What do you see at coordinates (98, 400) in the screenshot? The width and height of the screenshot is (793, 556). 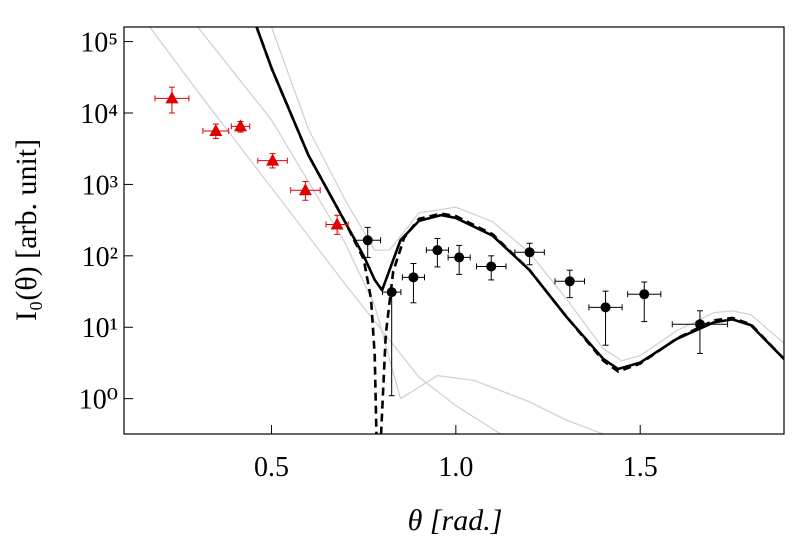 I see `y-tick-label: 10⁰` at bounding box center [98, 400].